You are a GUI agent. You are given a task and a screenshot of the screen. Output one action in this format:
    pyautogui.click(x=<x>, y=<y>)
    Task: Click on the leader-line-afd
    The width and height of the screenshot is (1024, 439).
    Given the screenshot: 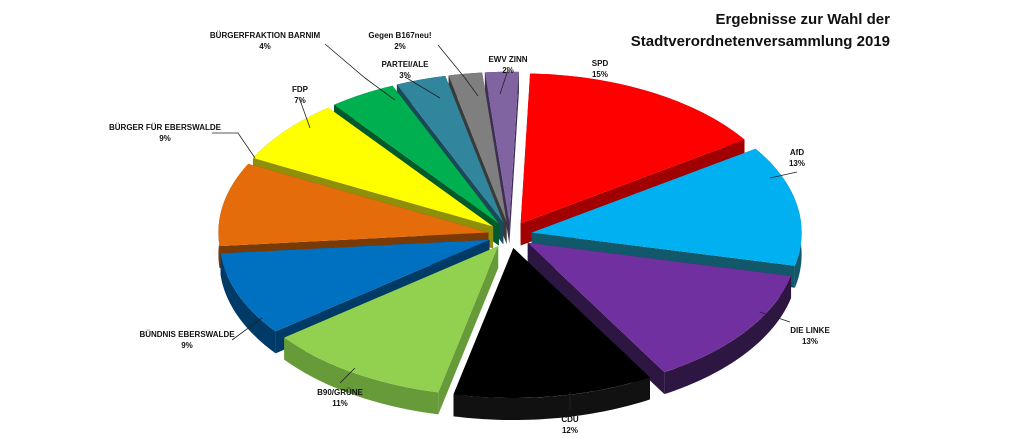 What is the action you would take?
    pyautogui.click(x=783, y=175)
    